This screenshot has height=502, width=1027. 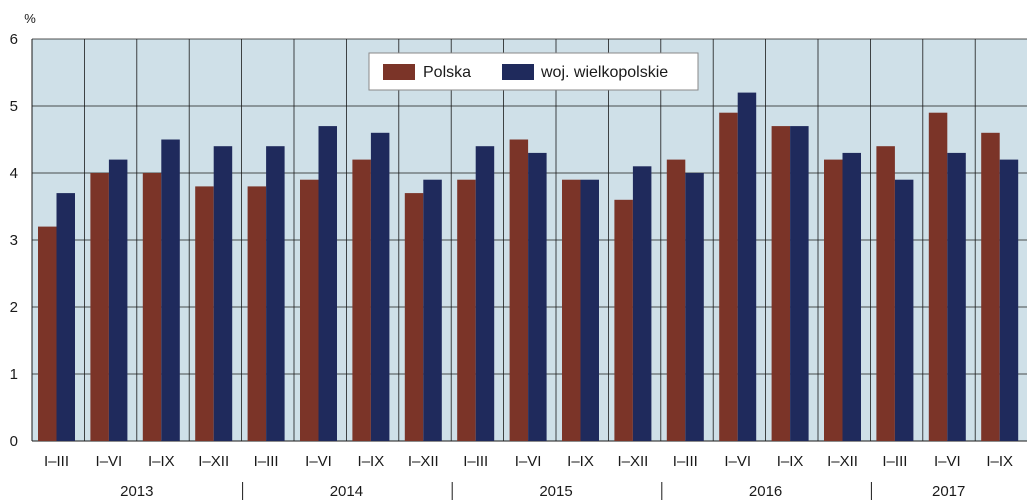 I want to click on year-labels: 2013 2014 2015 2016 2017, so click(x=542, y=491).